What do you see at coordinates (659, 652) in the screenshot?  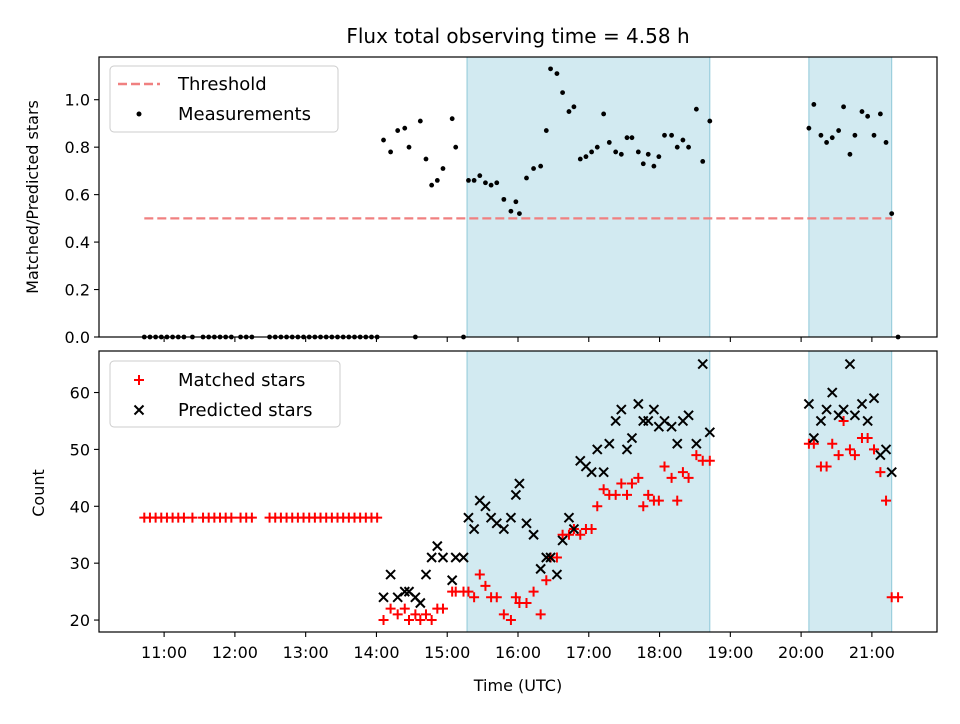 I see `x-tick-label: 18:00` at bounding box center [659, 652].